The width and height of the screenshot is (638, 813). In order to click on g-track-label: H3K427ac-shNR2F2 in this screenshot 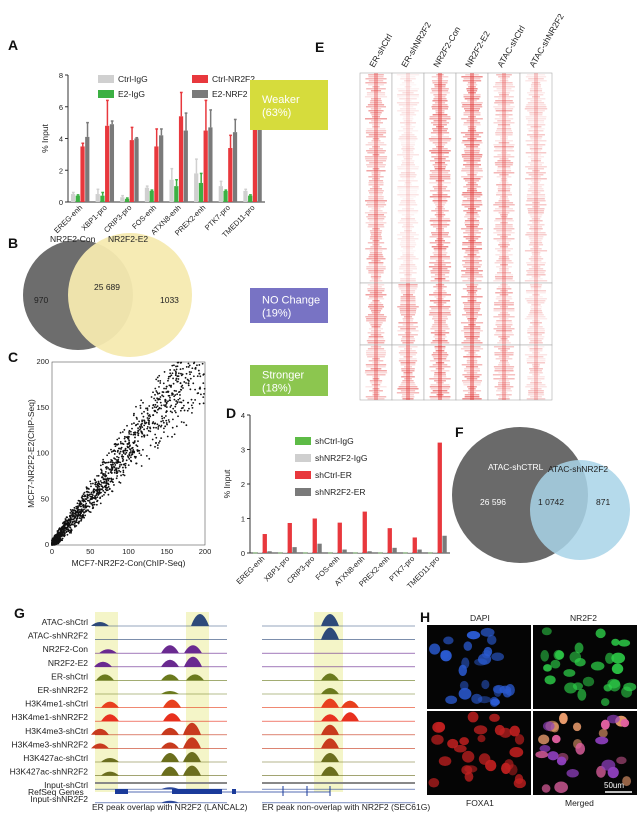, I will do `click(49, 772)`.